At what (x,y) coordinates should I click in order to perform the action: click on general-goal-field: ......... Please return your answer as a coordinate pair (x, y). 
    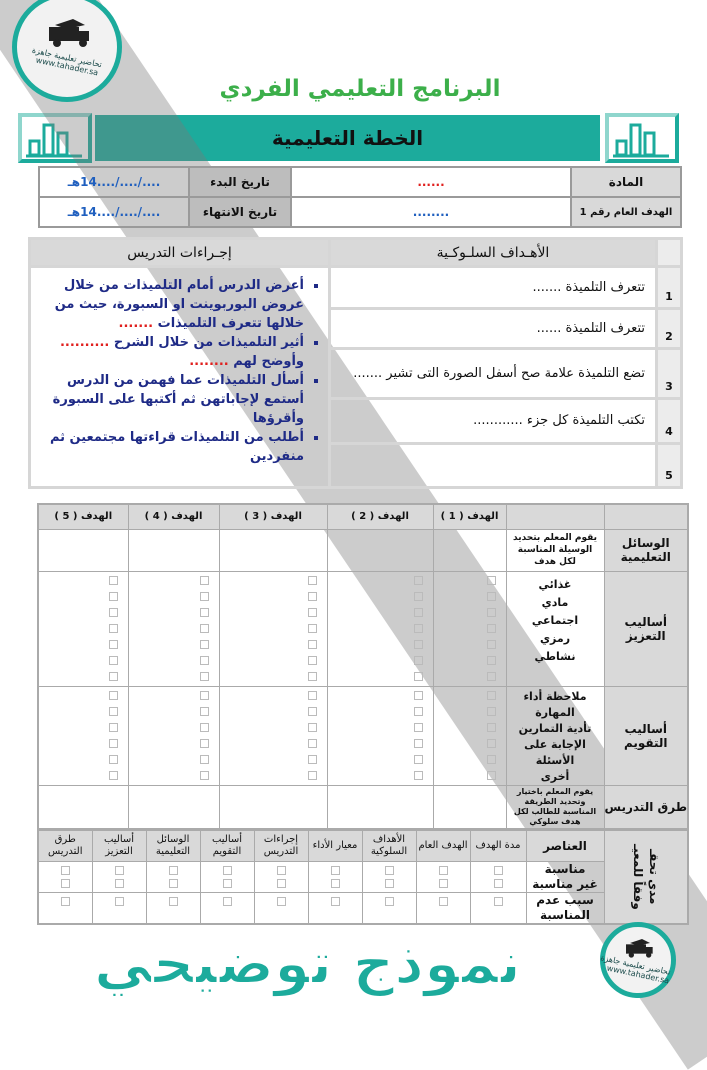
    Looking at the image, I should click on (431, 212).